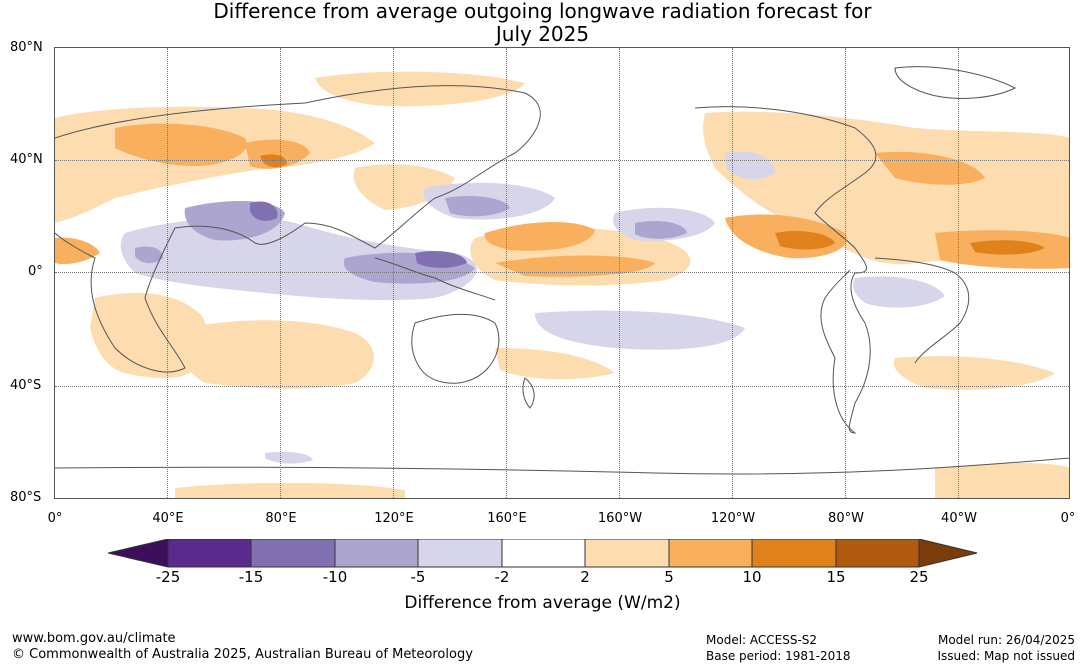 The image size is (1085, 667). Describe the element at coordinates (167, 273) in the screenshot. I see `gridline-40e` at that location.